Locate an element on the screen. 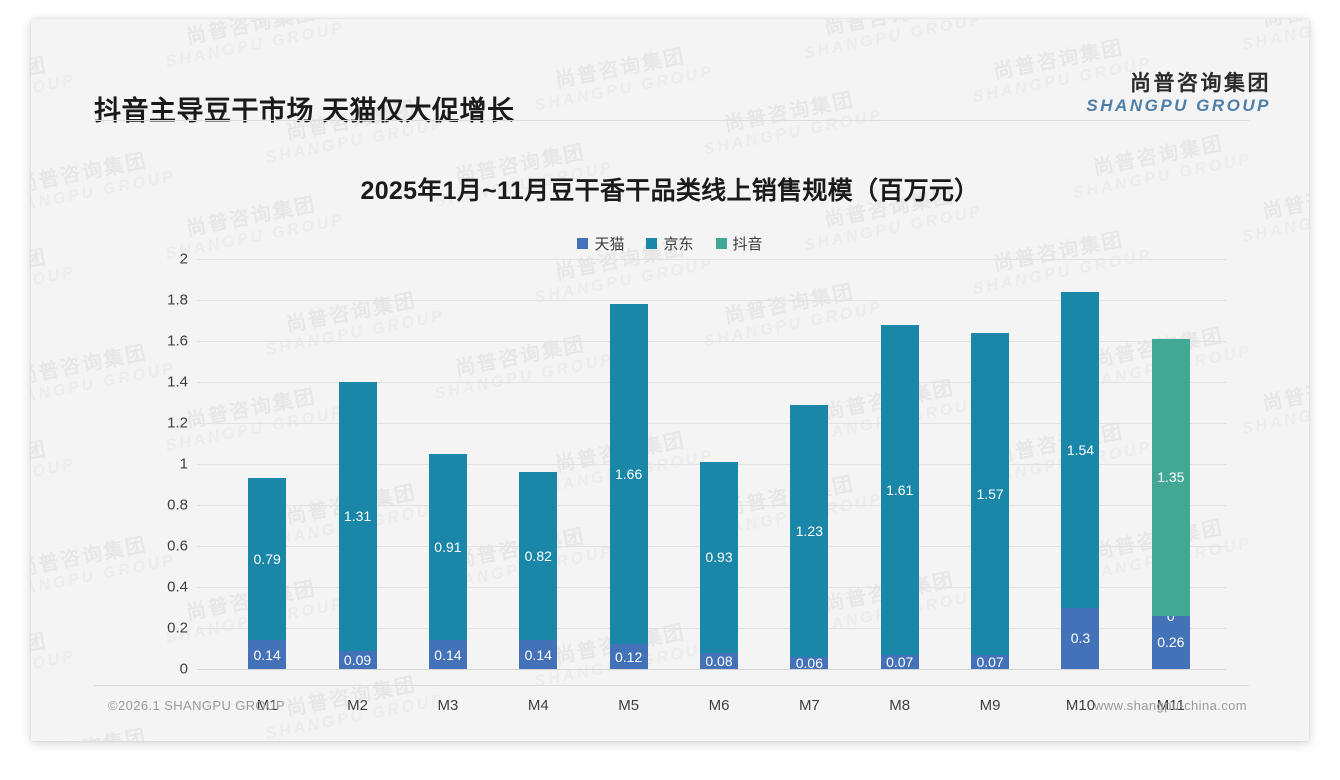 This screenshot has width=1340, height=780. bar-stack: 0.14 0.79 is located at coordinates (267, 464).